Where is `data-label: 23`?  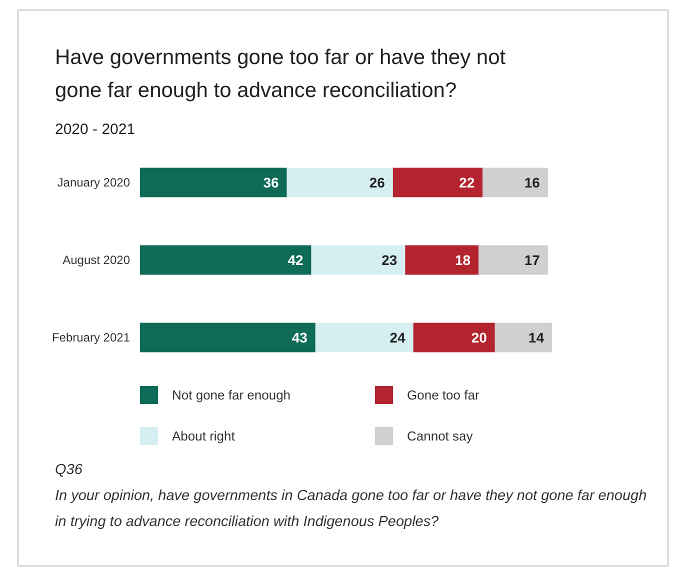 data-label: 23 is located at coordinates (390, 260).